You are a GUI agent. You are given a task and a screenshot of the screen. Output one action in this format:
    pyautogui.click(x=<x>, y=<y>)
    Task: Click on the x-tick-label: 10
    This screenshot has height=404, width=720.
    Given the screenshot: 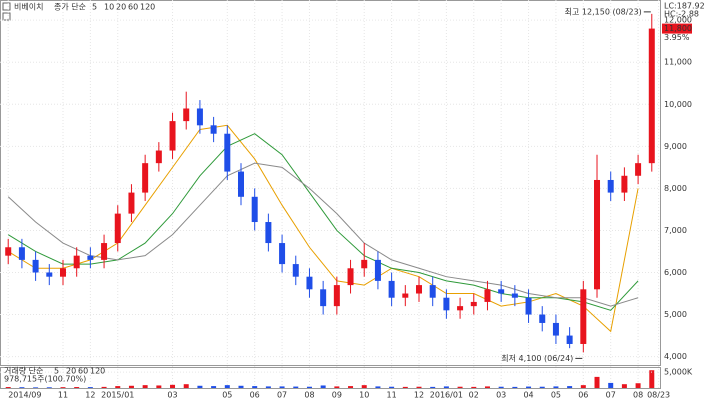 What is the action you would take?
    pyautogui.click(x=364, y=395)
    